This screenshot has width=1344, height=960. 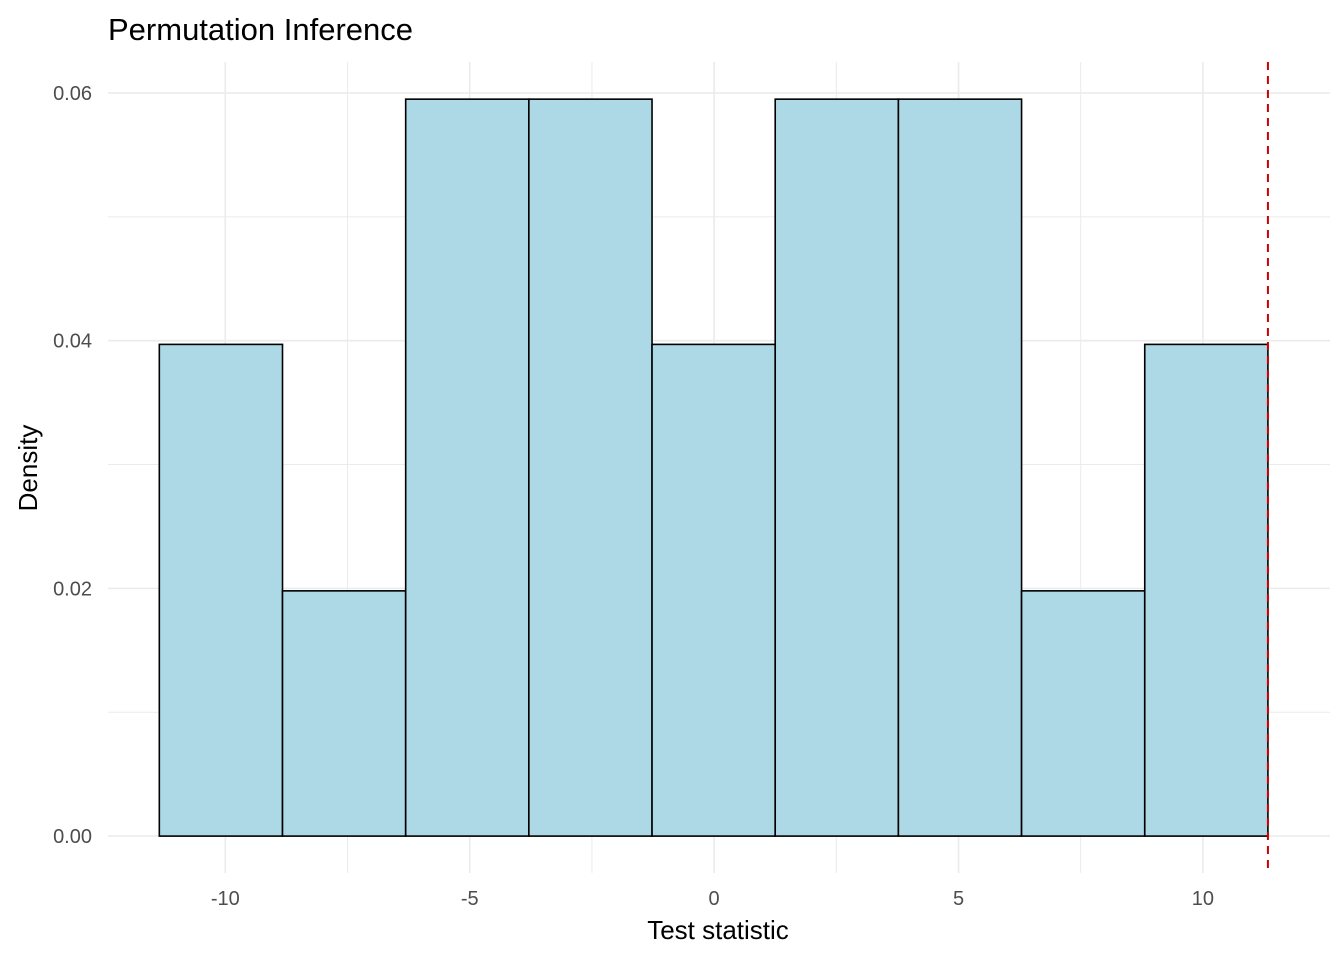 I want to click on y-tick-label-1: 0.02, so click(x=72, y=589).